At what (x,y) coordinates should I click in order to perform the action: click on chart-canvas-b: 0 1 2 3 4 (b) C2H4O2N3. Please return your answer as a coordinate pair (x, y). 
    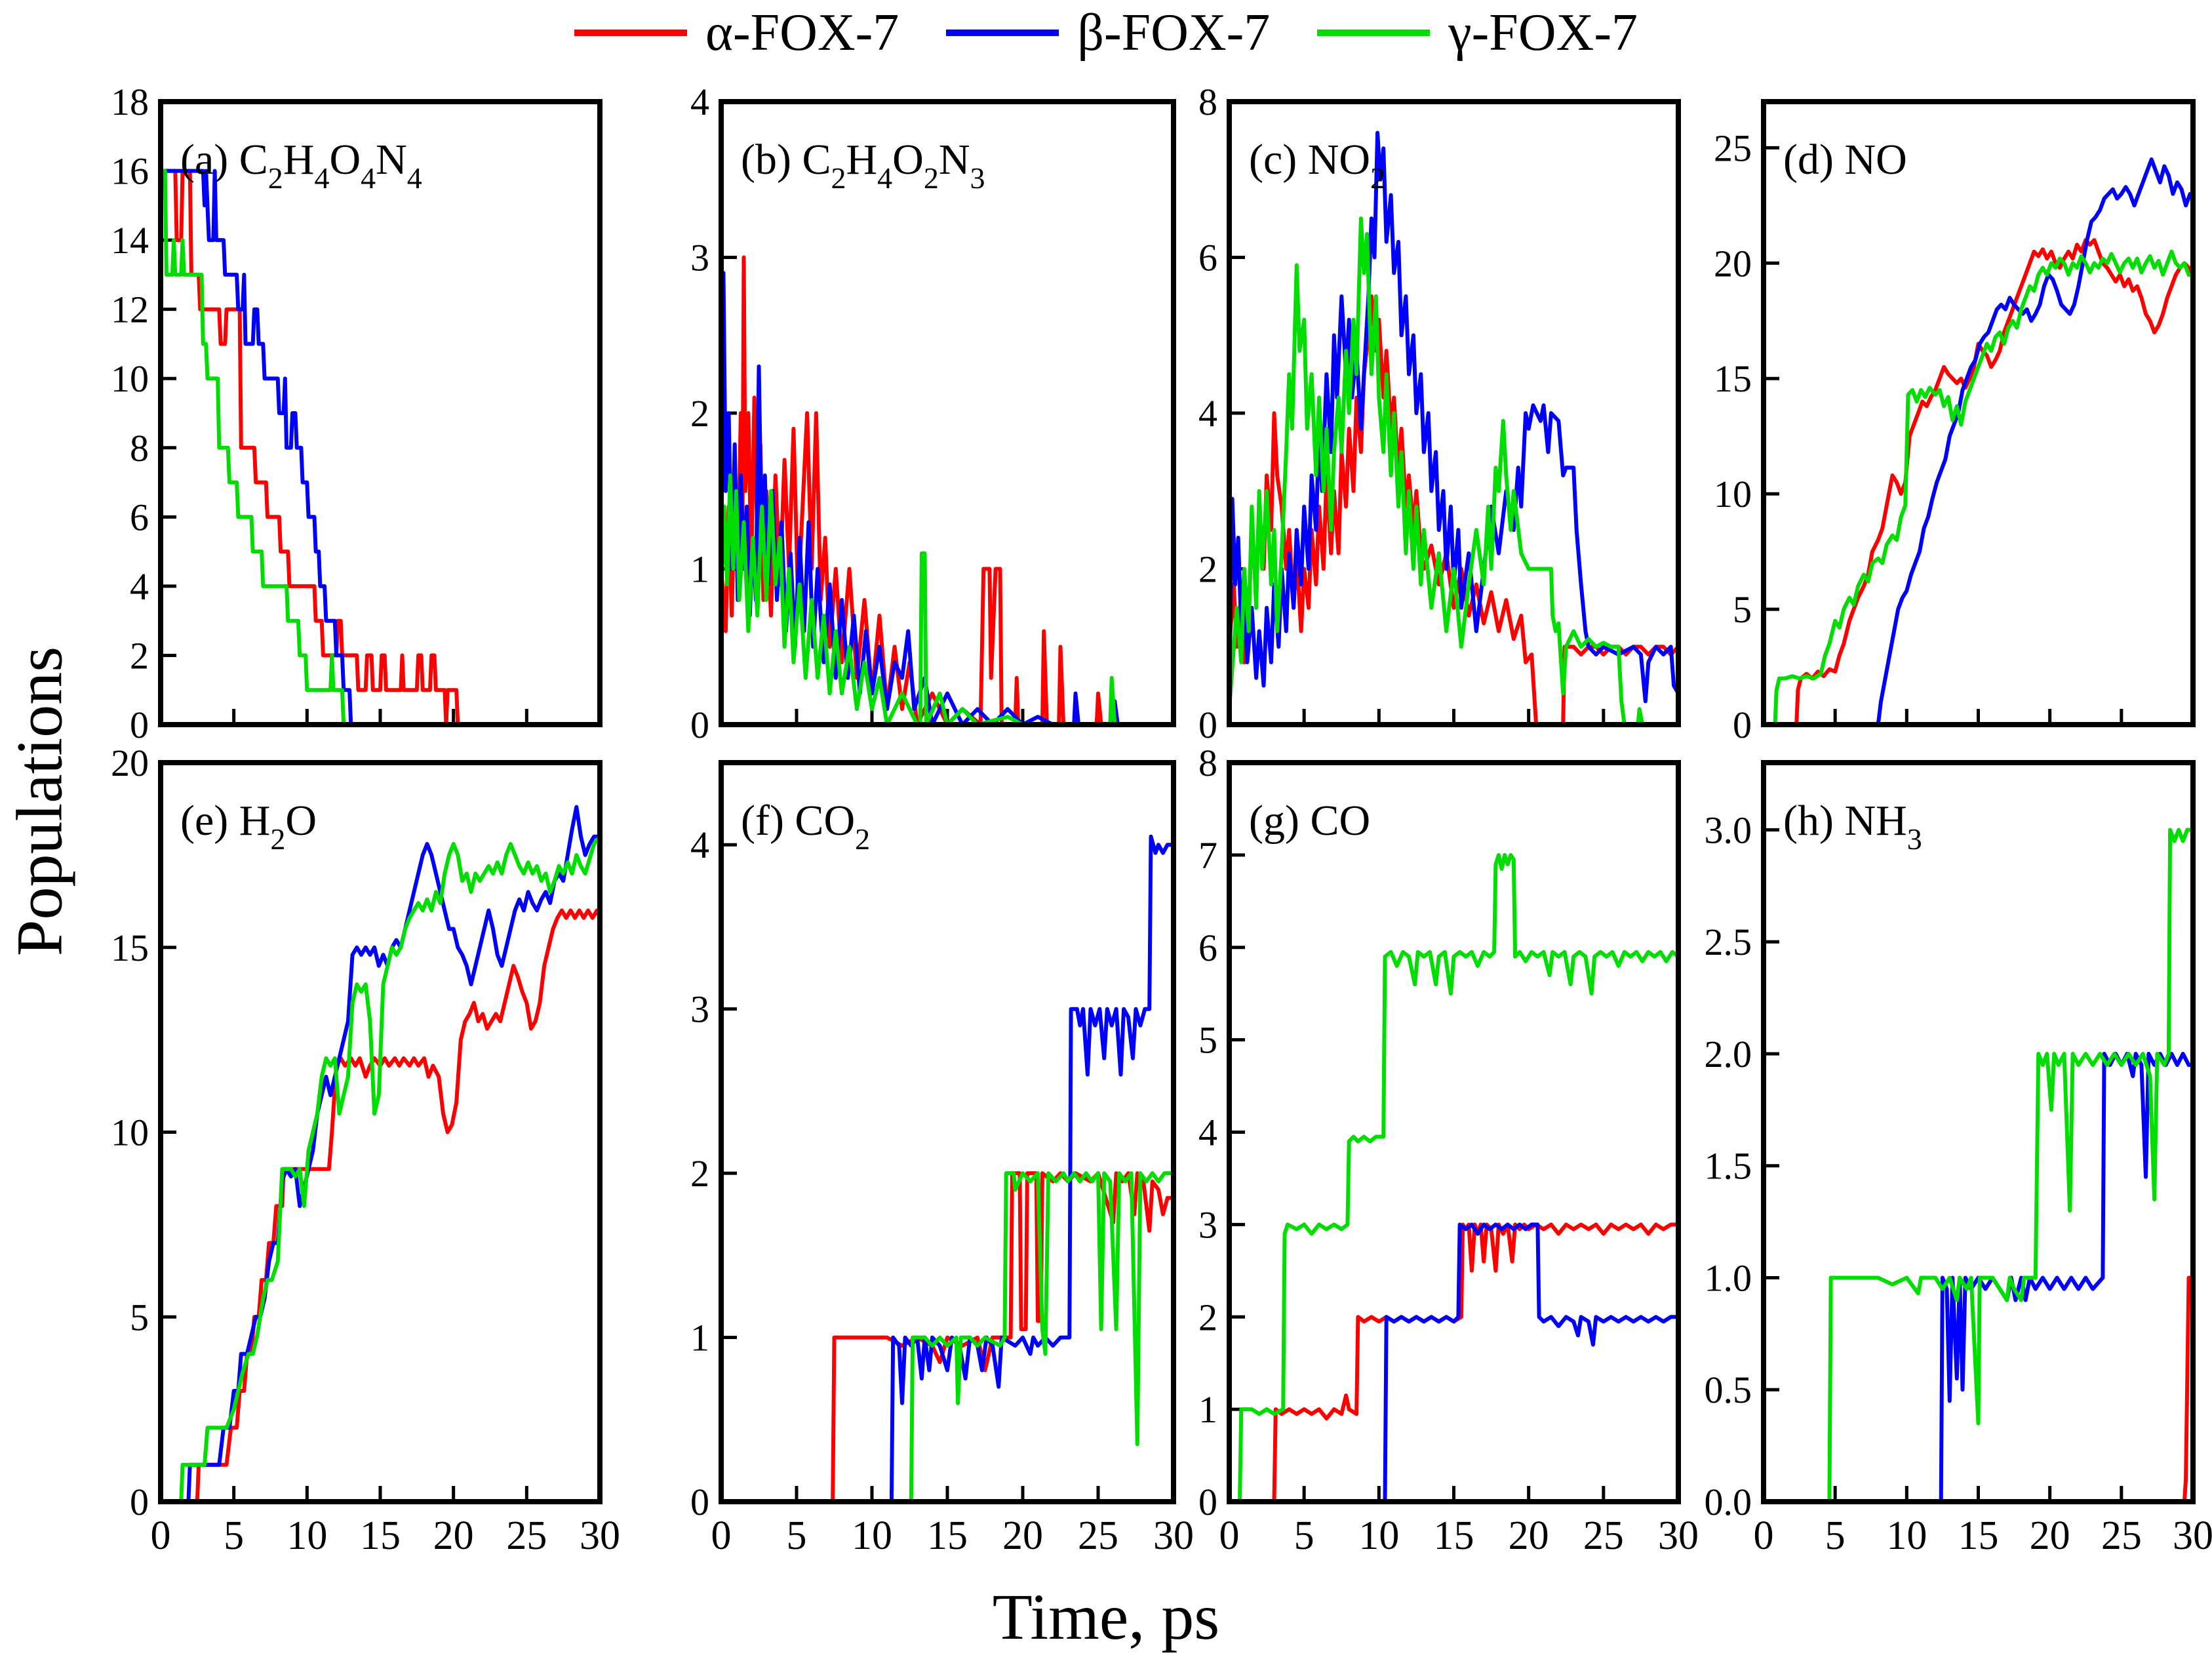
    Looking at the image, I should click on (933, 413).